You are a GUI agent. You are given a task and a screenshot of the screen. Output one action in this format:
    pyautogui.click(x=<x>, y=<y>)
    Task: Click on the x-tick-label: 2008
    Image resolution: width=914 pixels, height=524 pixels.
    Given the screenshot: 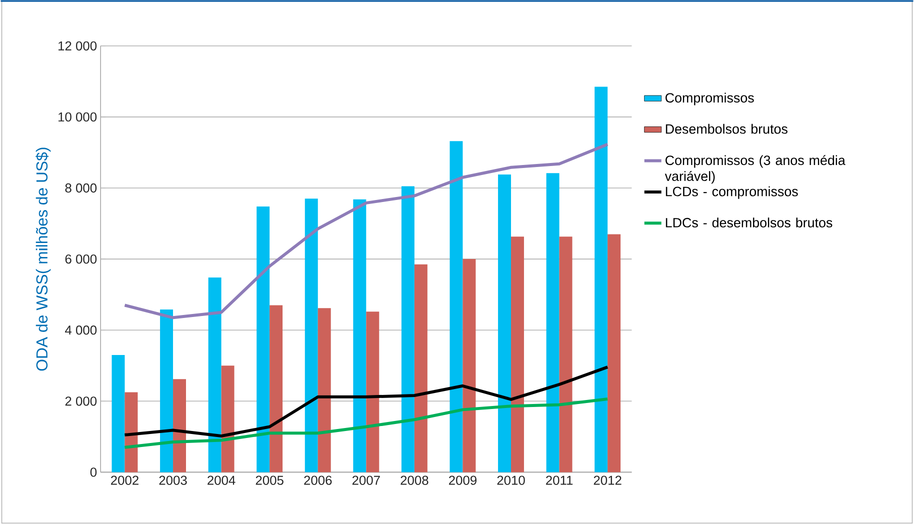 What is the action you would take?
    pyautogui.click(x=414, y=480)
    